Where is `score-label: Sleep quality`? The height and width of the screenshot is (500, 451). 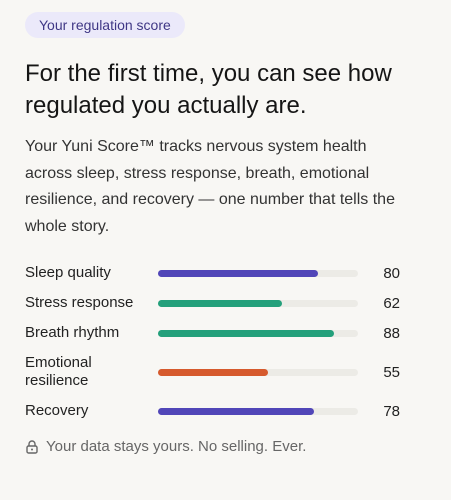 score-label: Sleep quality is located at coordinates (68, 272).